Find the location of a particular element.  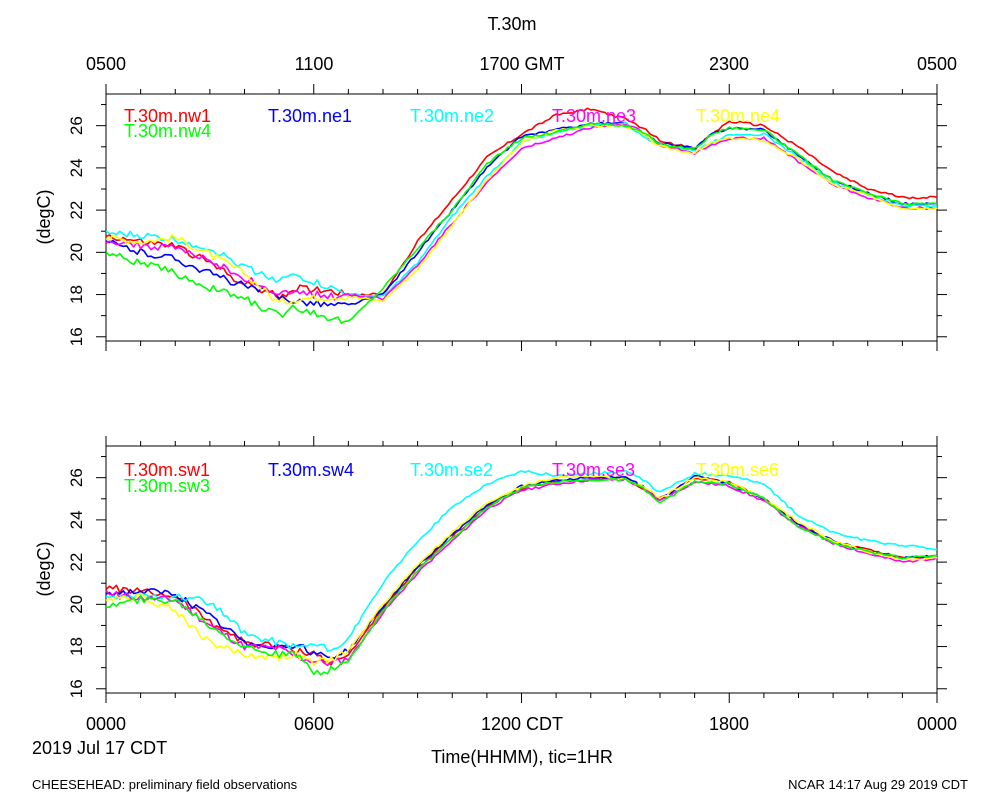

legend-label-ne4: T.30m.ne4 is located at coordinates (738, 116).